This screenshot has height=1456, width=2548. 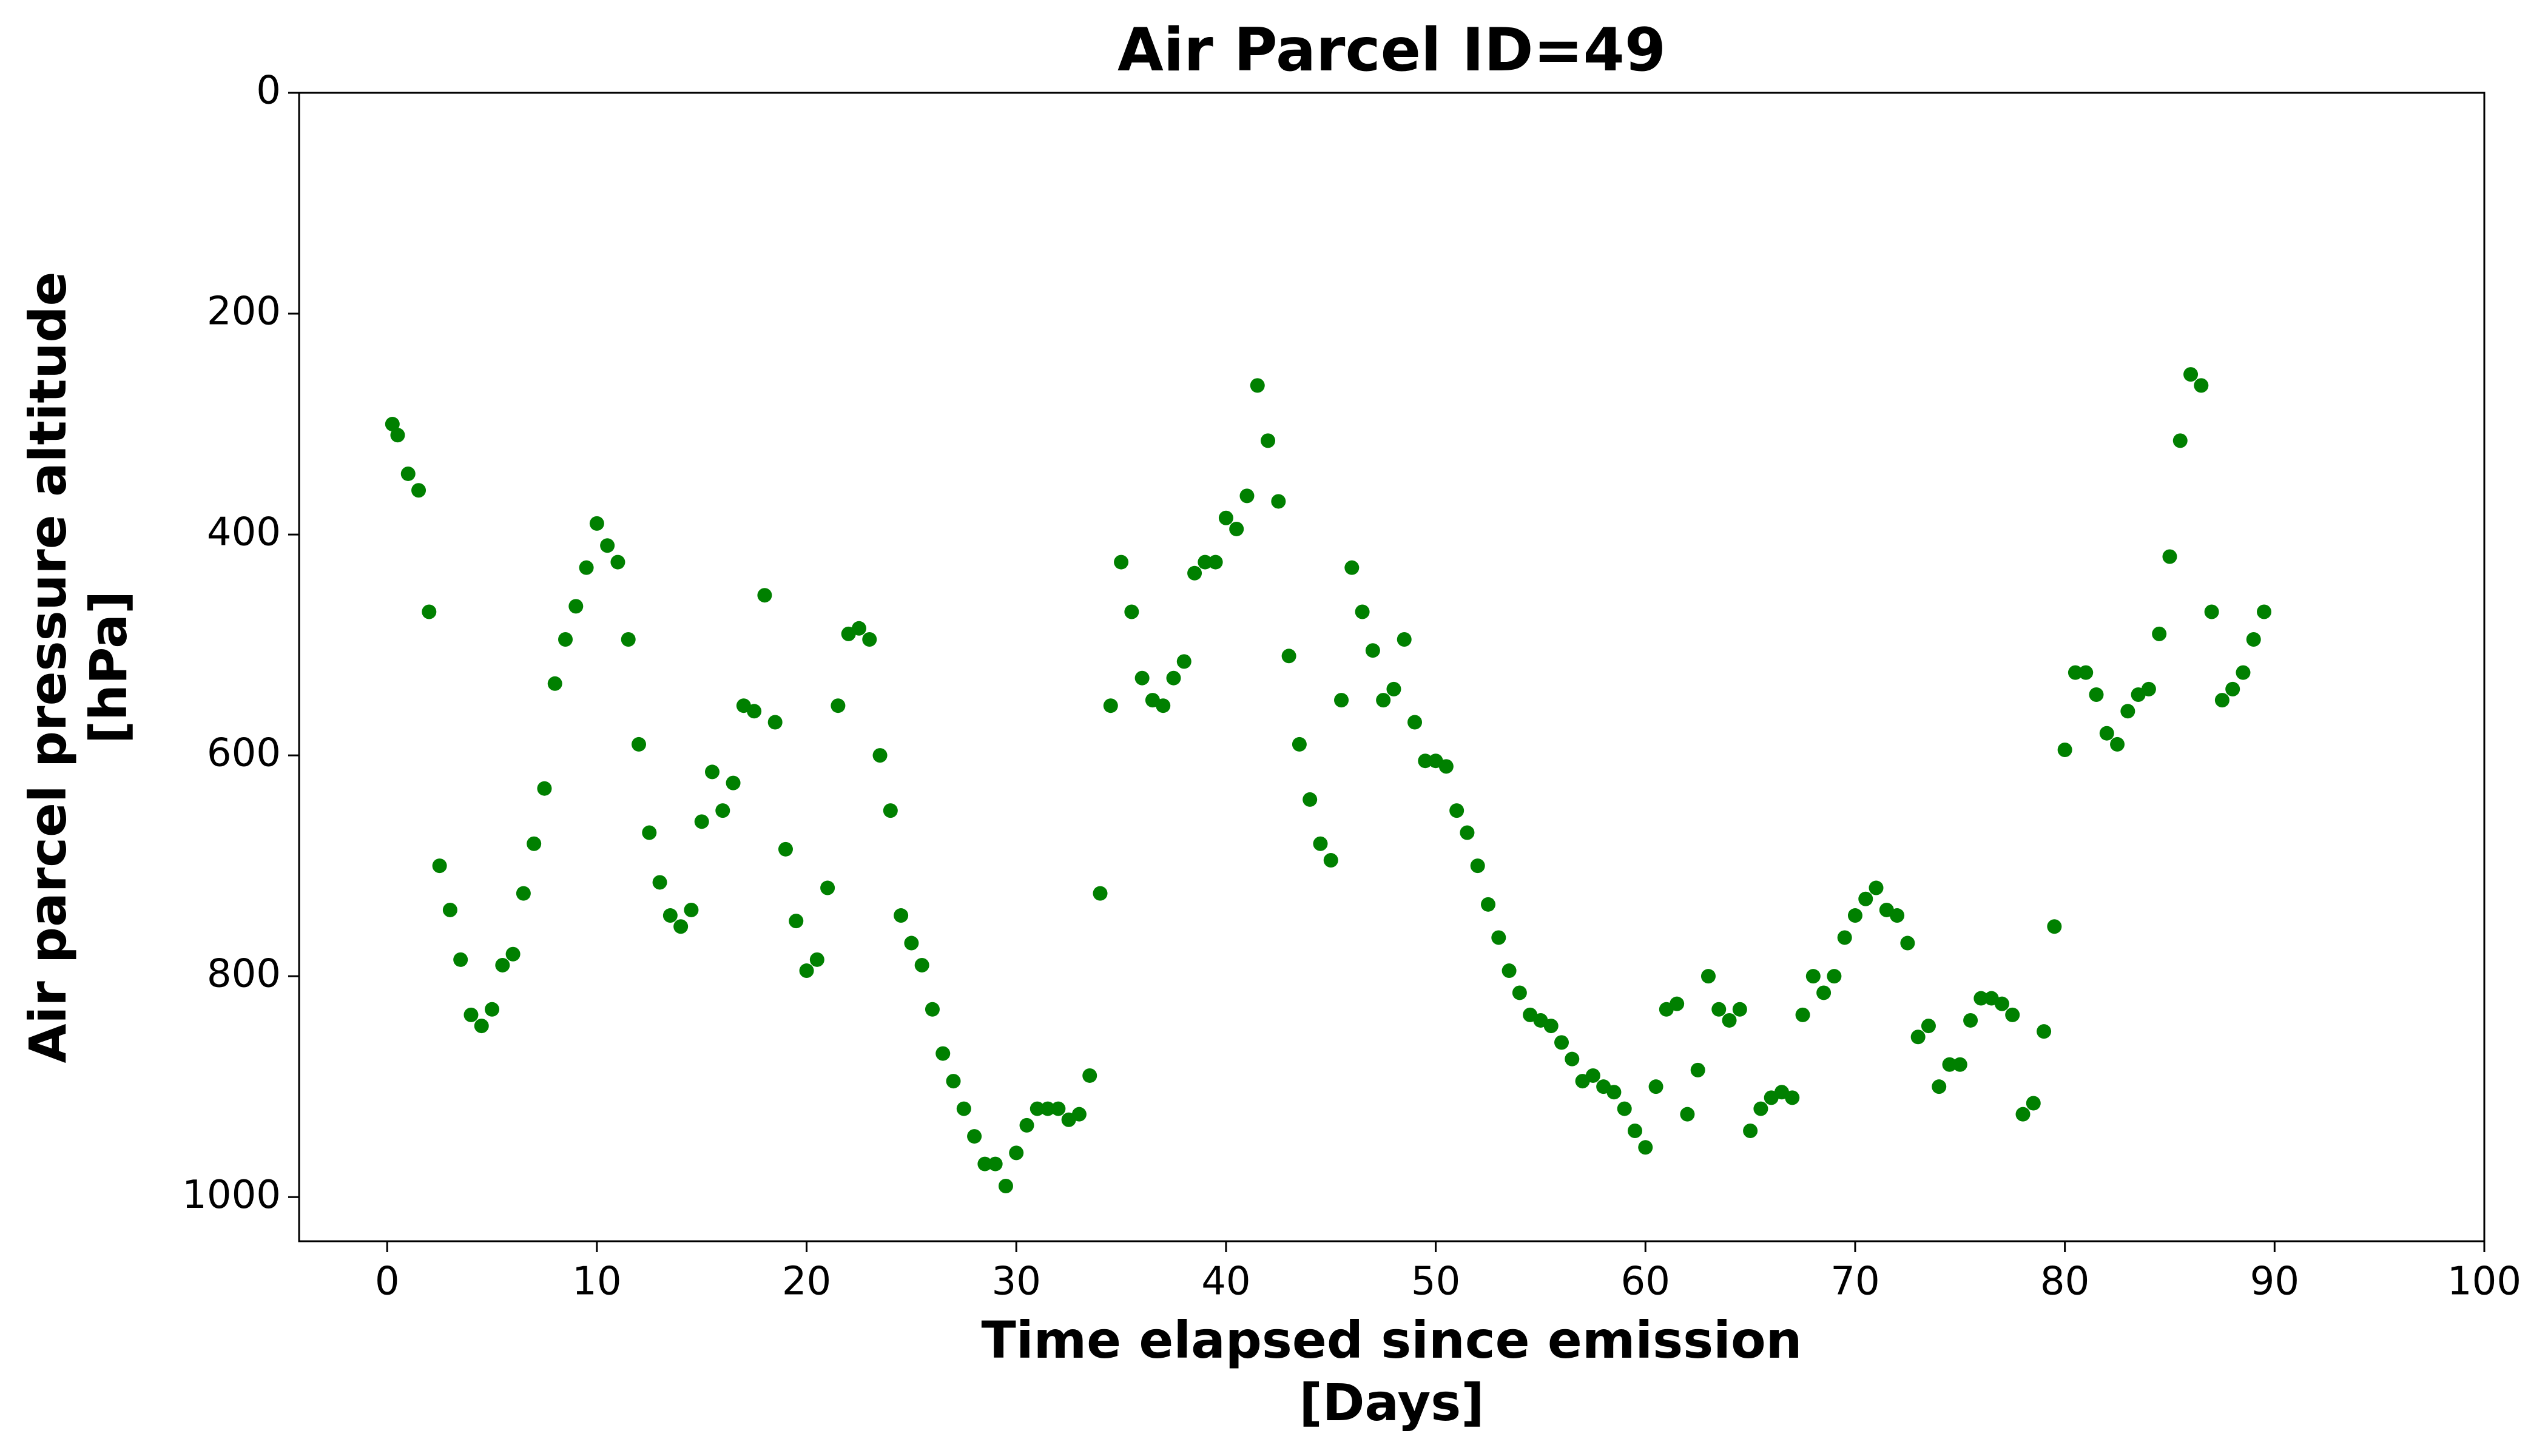 What do you see at coordinates (1392, 1340) in the screenshot?
I see `x-axis-label: Time elapsed since emission` at bounding box center [1392, 1340].